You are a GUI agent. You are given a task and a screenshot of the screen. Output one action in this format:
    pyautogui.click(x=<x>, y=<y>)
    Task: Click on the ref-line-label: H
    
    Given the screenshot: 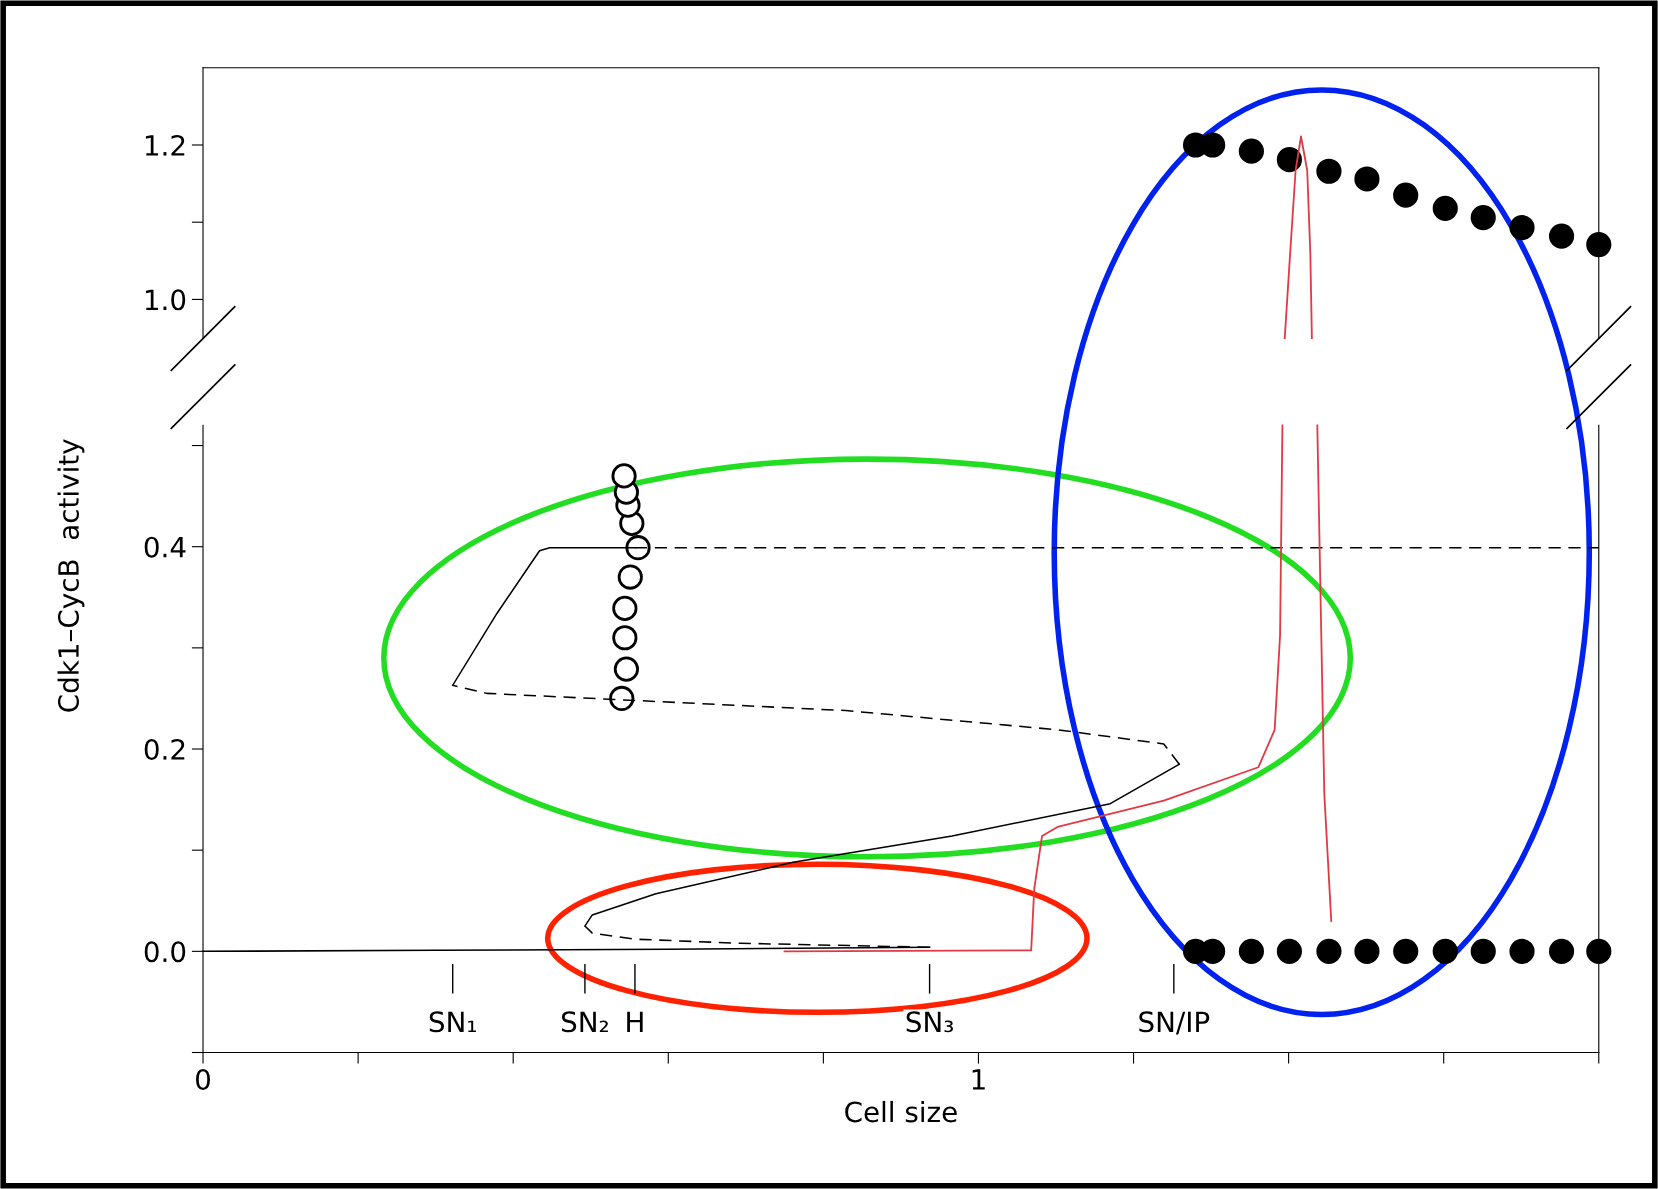 What is the action you would take?
    pyautogui.click(x=635, y=1021)
    